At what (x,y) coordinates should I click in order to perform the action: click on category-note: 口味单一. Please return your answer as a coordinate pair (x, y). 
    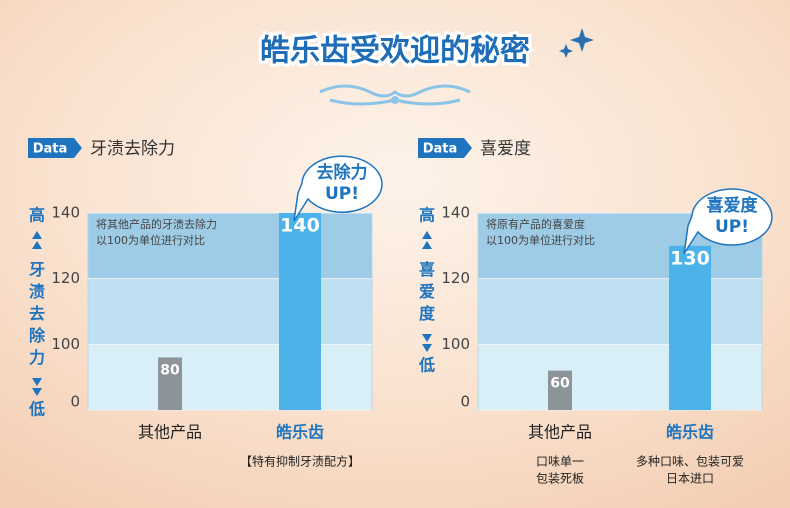
    Looking at the image, I should click on (560, 462).